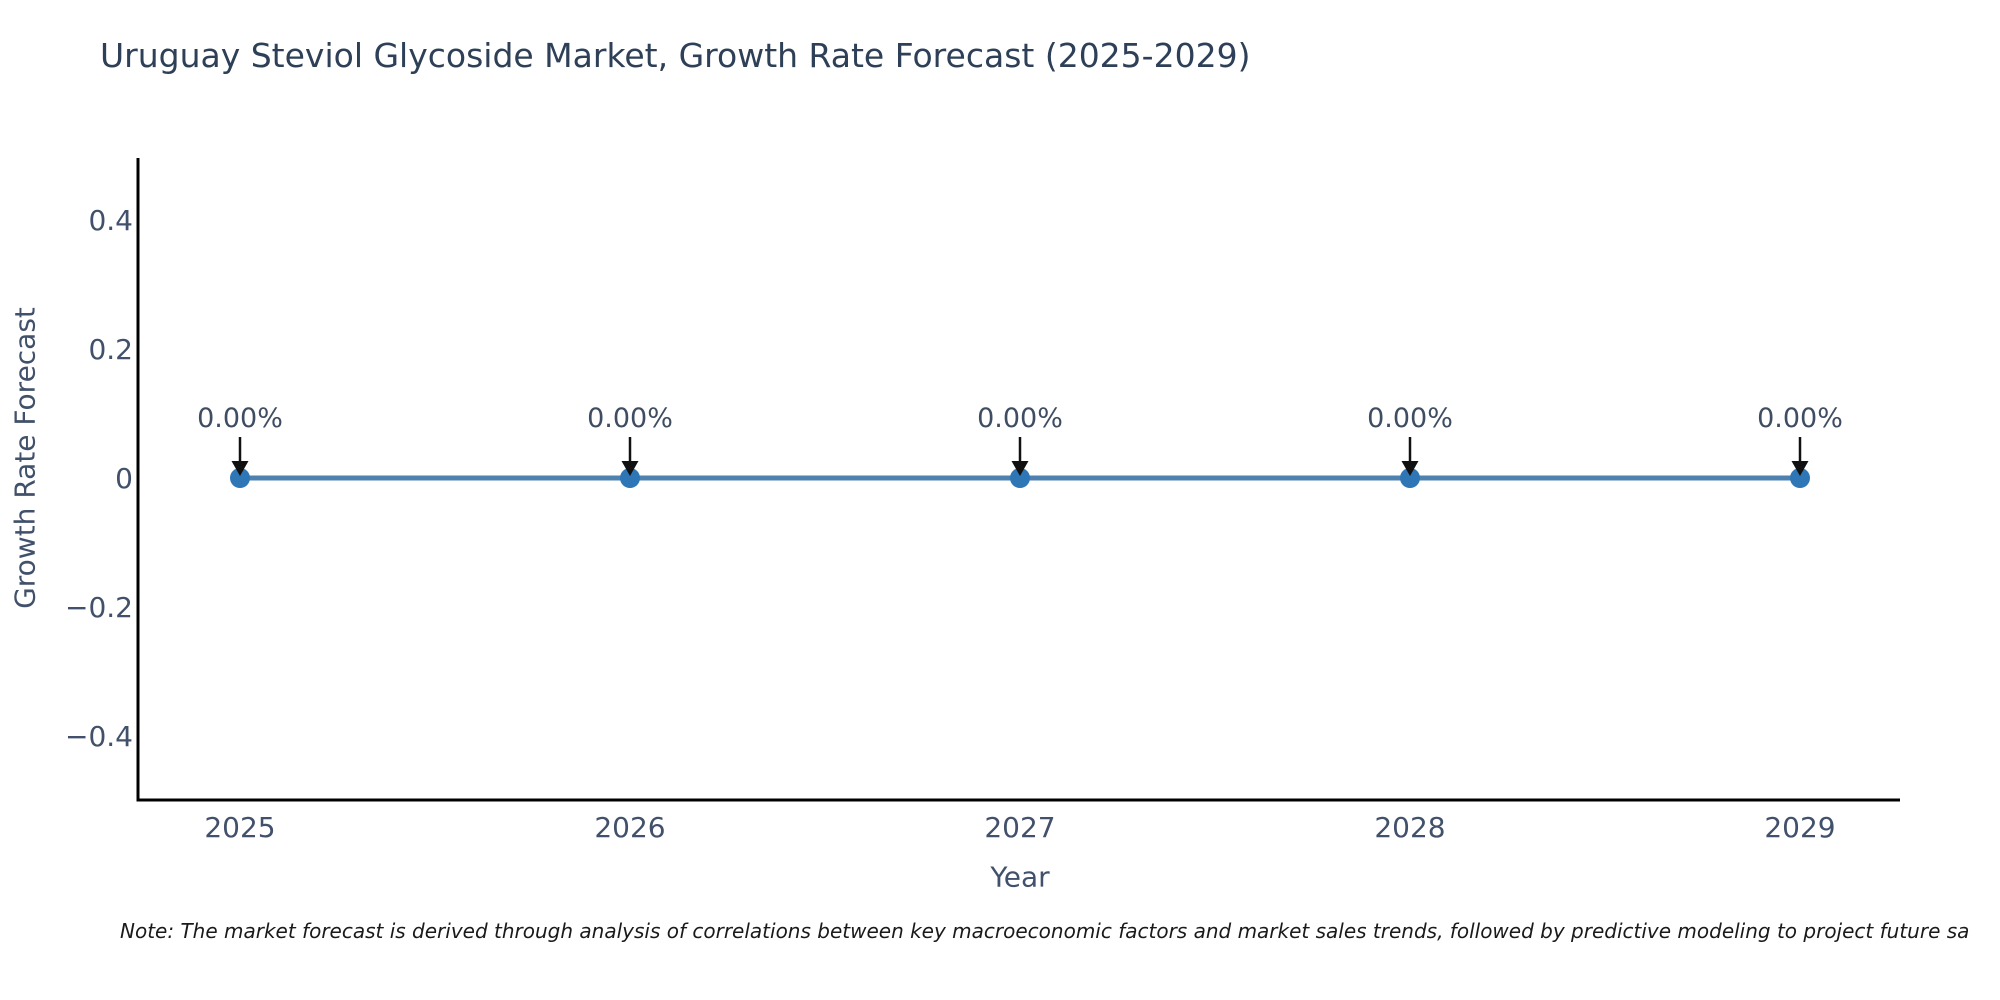 Image resolution: width=2000 pixels, height=1000 pixels. I want to click on x-tick-label: 2026, so click(629, 827).